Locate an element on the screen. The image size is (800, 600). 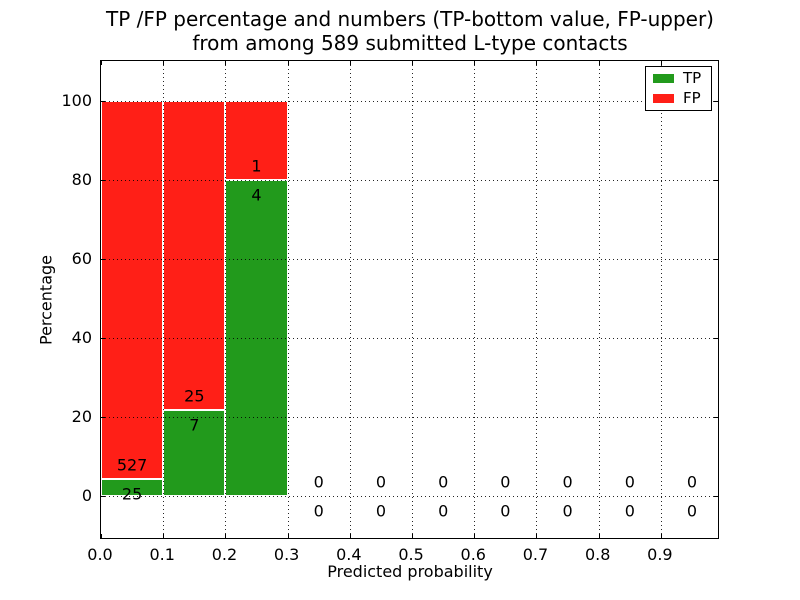
y-tick-label: 60 is located at coordinates (81, 258).